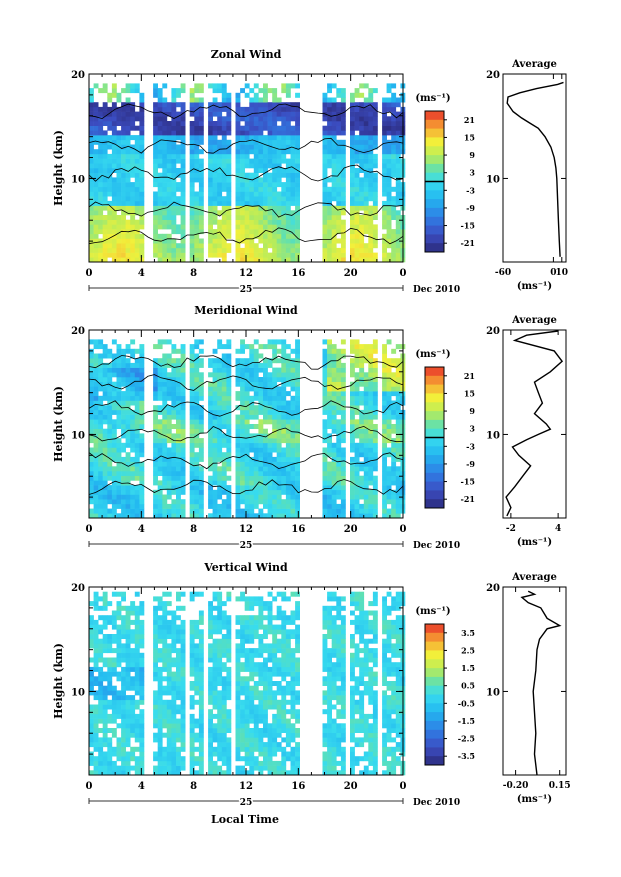 The width and height of the screenshot is (621, 877). I want to click on colorbar-tick-label: 9, so click(472, 411).